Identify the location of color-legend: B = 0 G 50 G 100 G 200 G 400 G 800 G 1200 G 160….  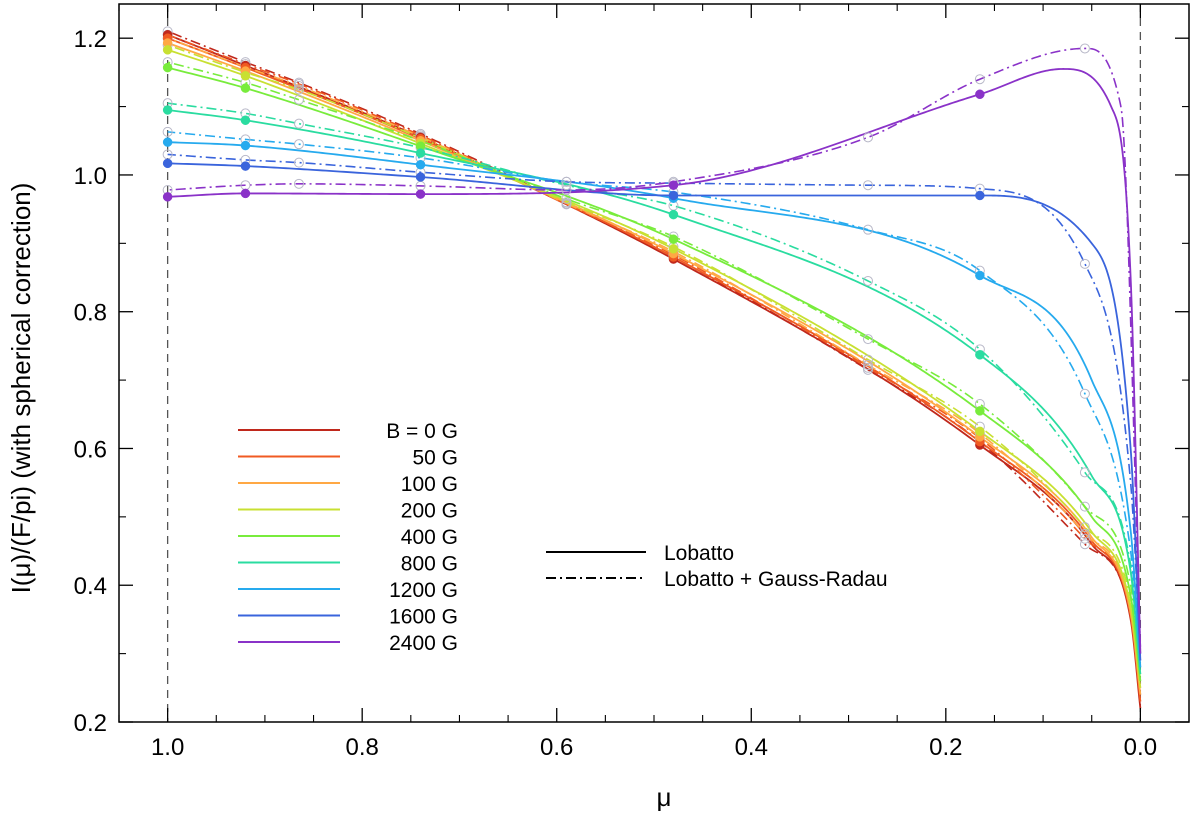
(348, 537).